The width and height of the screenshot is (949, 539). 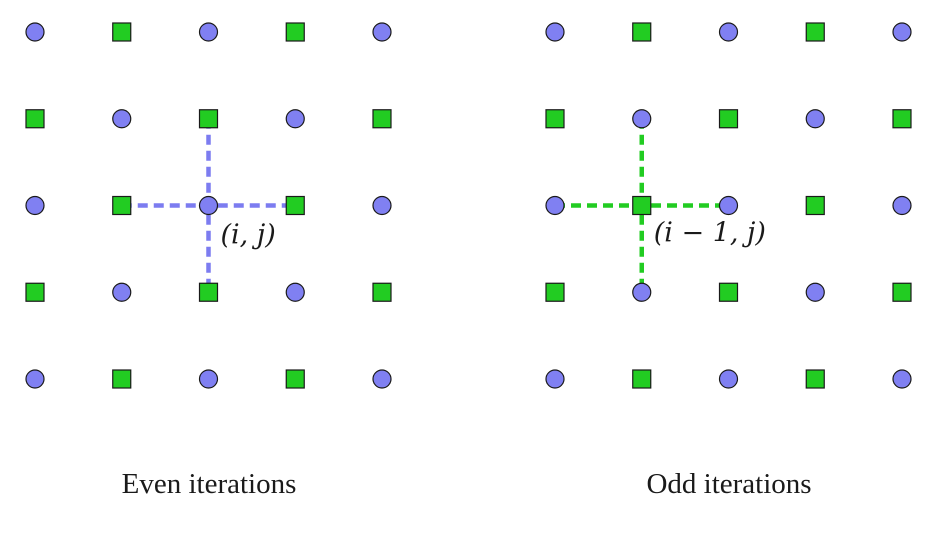 I want to click on even-iterations-caption: Even iterations, so click(x=209, y=484).